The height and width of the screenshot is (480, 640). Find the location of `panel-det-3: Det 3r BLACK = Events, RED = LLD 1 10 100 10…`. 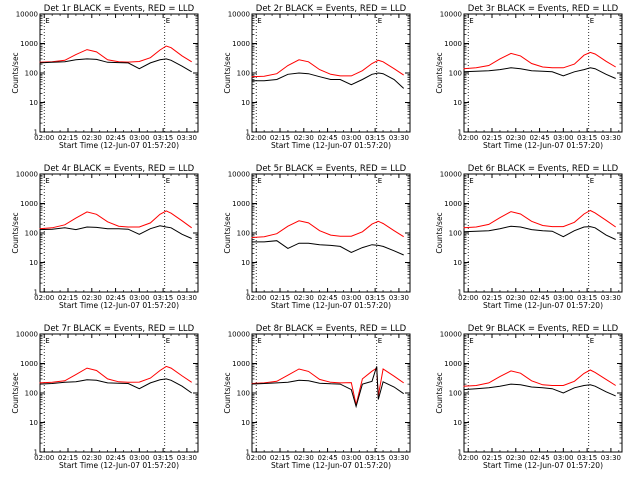

panel-det-3: Det 3r BLACK = Events, RED = LLD 1 10 100 10… is located at coordinates (529, 77).